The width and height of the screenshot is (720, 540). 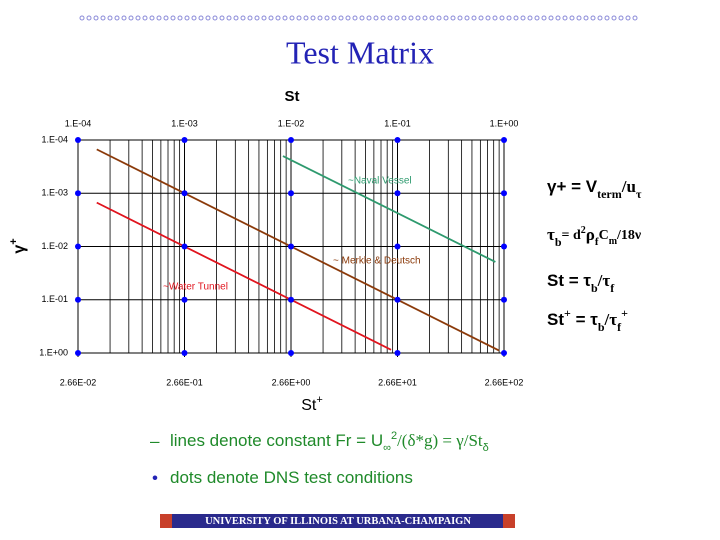 What do you see at coordinates (569, 280) in the screenshot?
I see `eq-part: St = τ` at bounding box center [569, 280].